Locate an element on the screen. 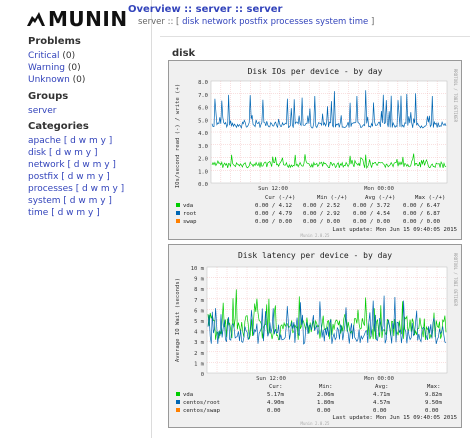  legend-cur: 0.00 / 4.79 is located at coordinates (273, 214).